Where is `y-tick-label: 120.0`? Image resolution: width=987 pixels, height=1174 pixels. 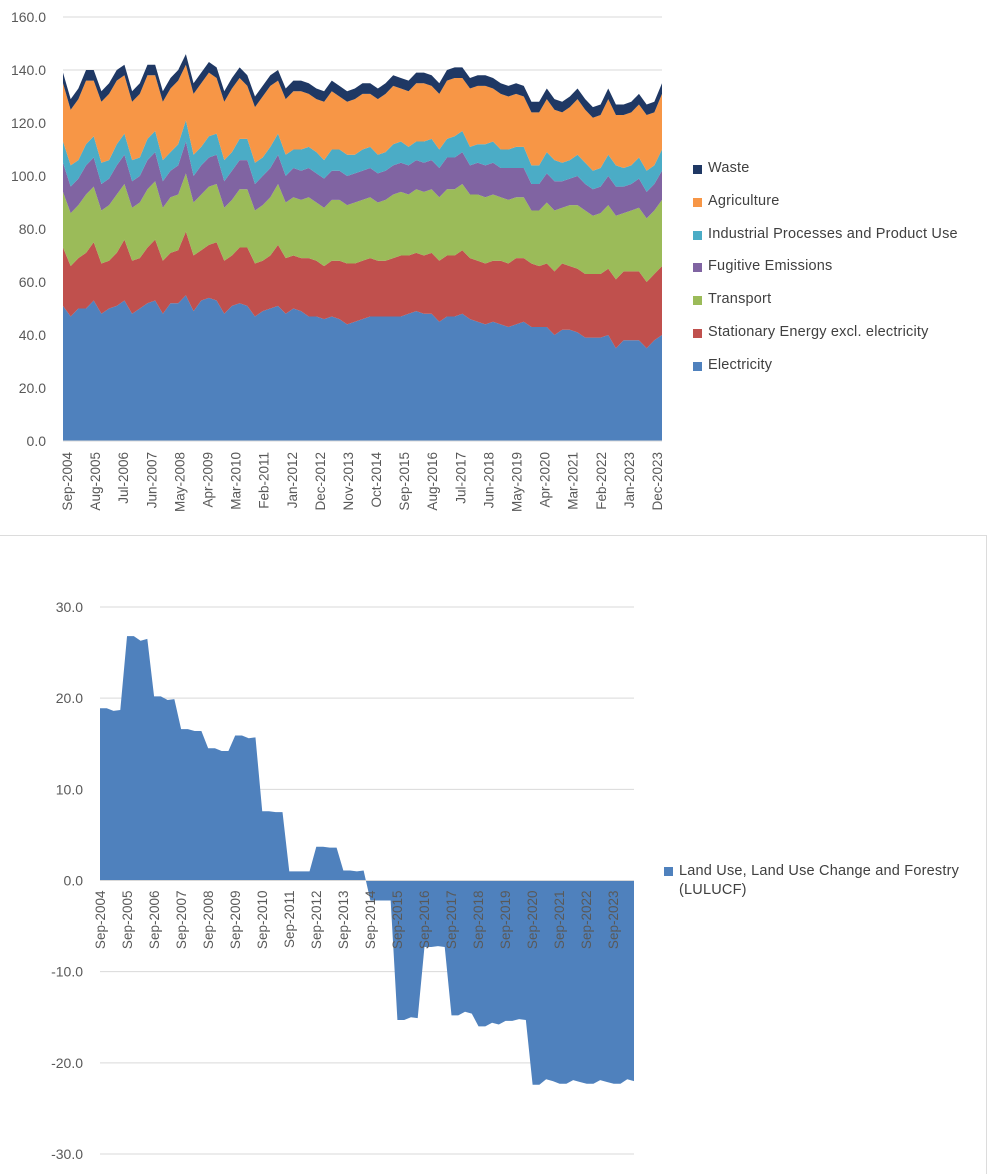
y-tick-label: 120.0 is located at coordinates (28, 123).